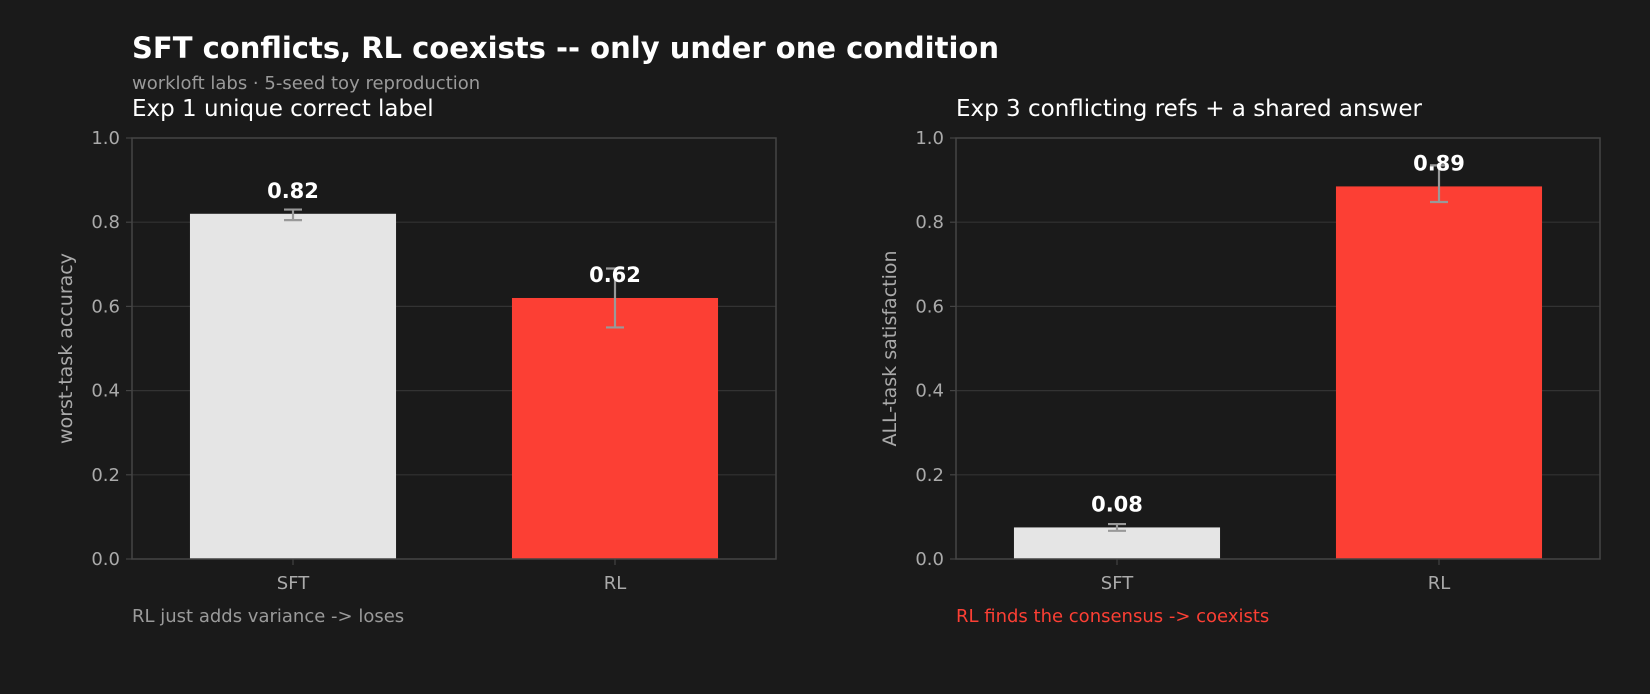 The height and width of the screenshot is (694, 1650). Describe the element at coordinates (1117, 504) in the screenshot. I see `value-label: 0.08` at that location.